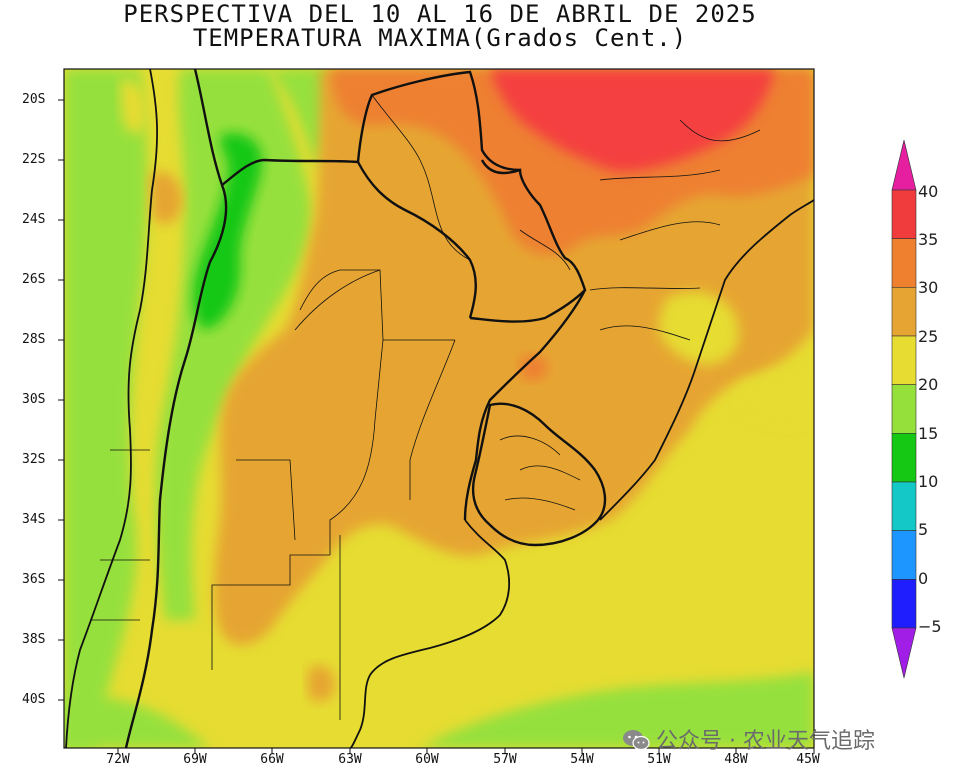 This screenshot has width=960, height=777. What do you see at coordinates (34, 159) in the screenshot?
I see `lat-tick-label: 22S` at bounding box center [34, 159].